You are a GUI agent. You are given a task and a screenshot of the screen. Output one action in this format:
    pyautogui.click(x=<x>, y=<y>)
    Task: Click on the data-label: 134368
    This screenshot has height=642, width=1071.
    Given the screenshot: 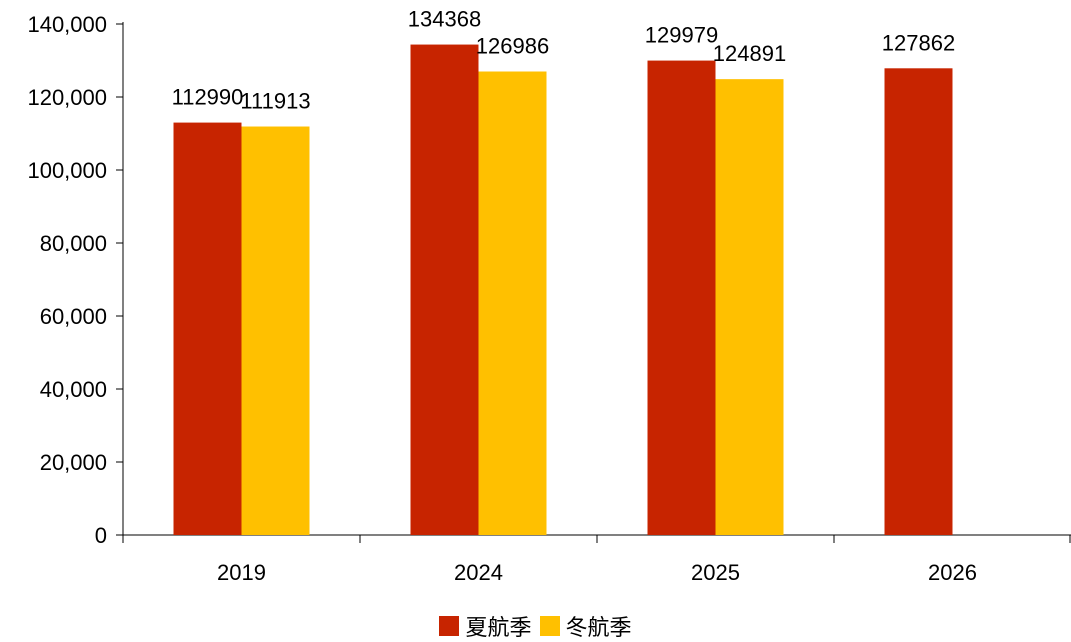 What is the action you would take?
    pyautogui.click(x=444, y=19)
    